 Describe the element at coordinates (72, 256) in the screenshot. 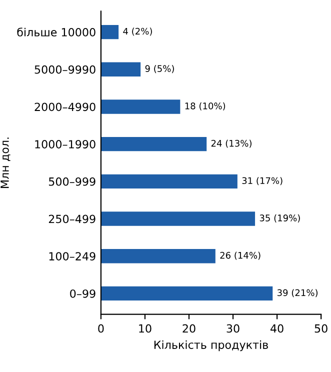

I see `y-tick-label: 100–249` at that location.